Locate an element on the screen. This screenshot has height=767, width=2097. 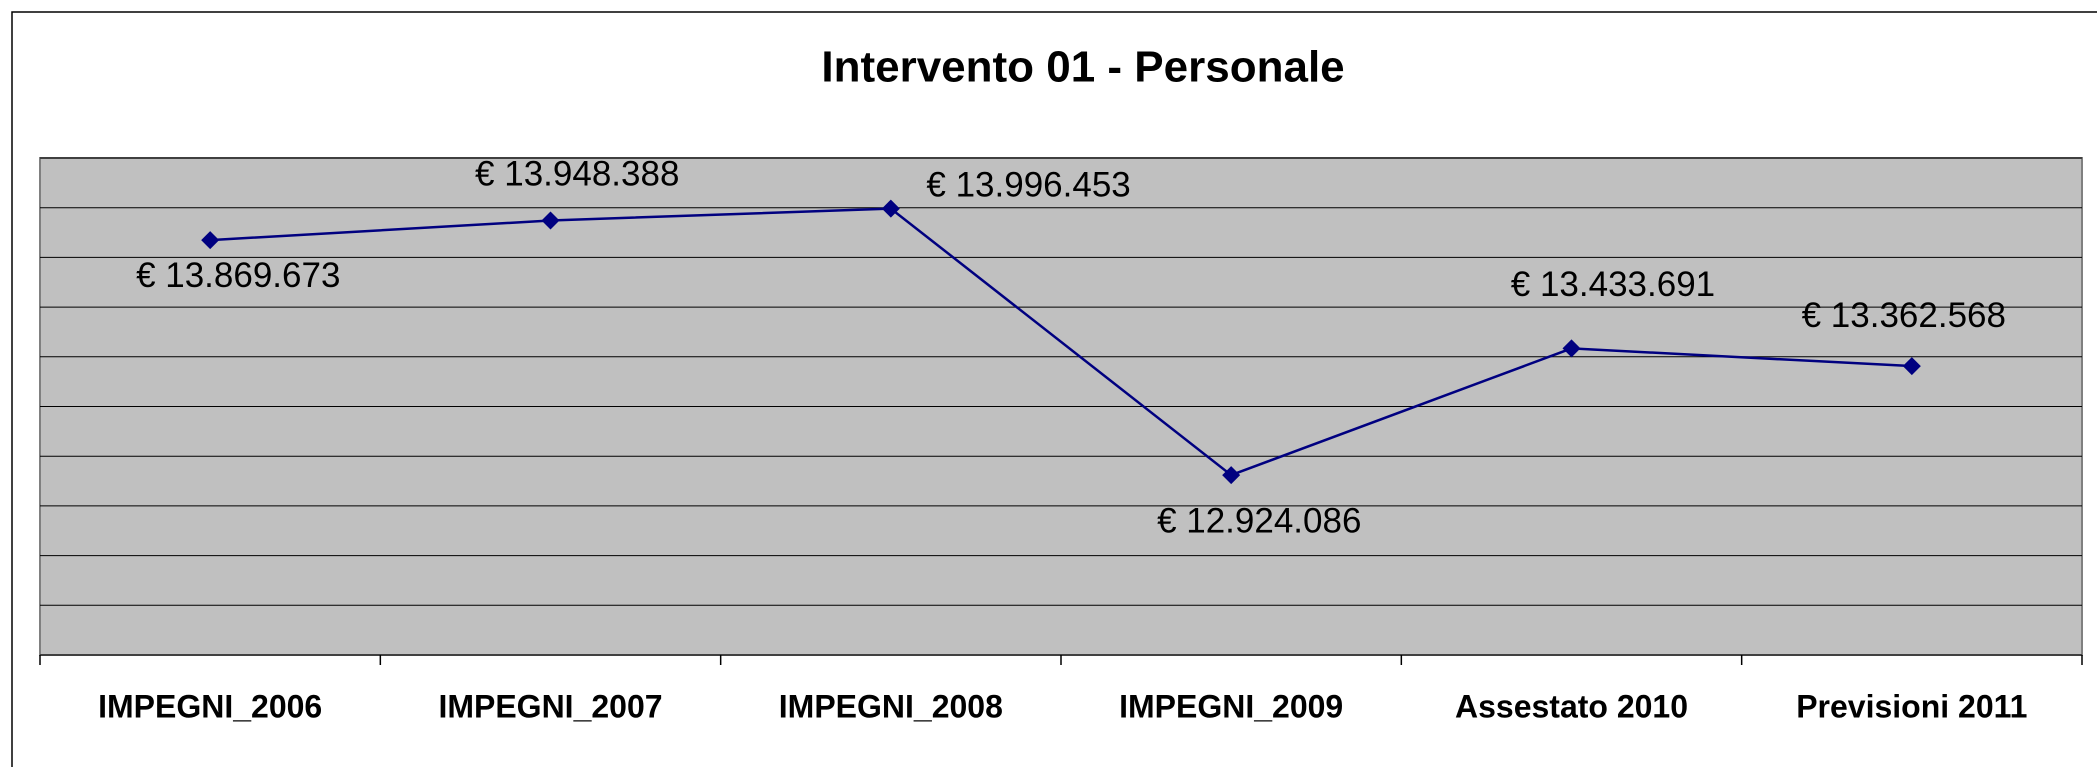
x-tick-label: IMPEGNI_2006 is located at coordinates (210, 706).